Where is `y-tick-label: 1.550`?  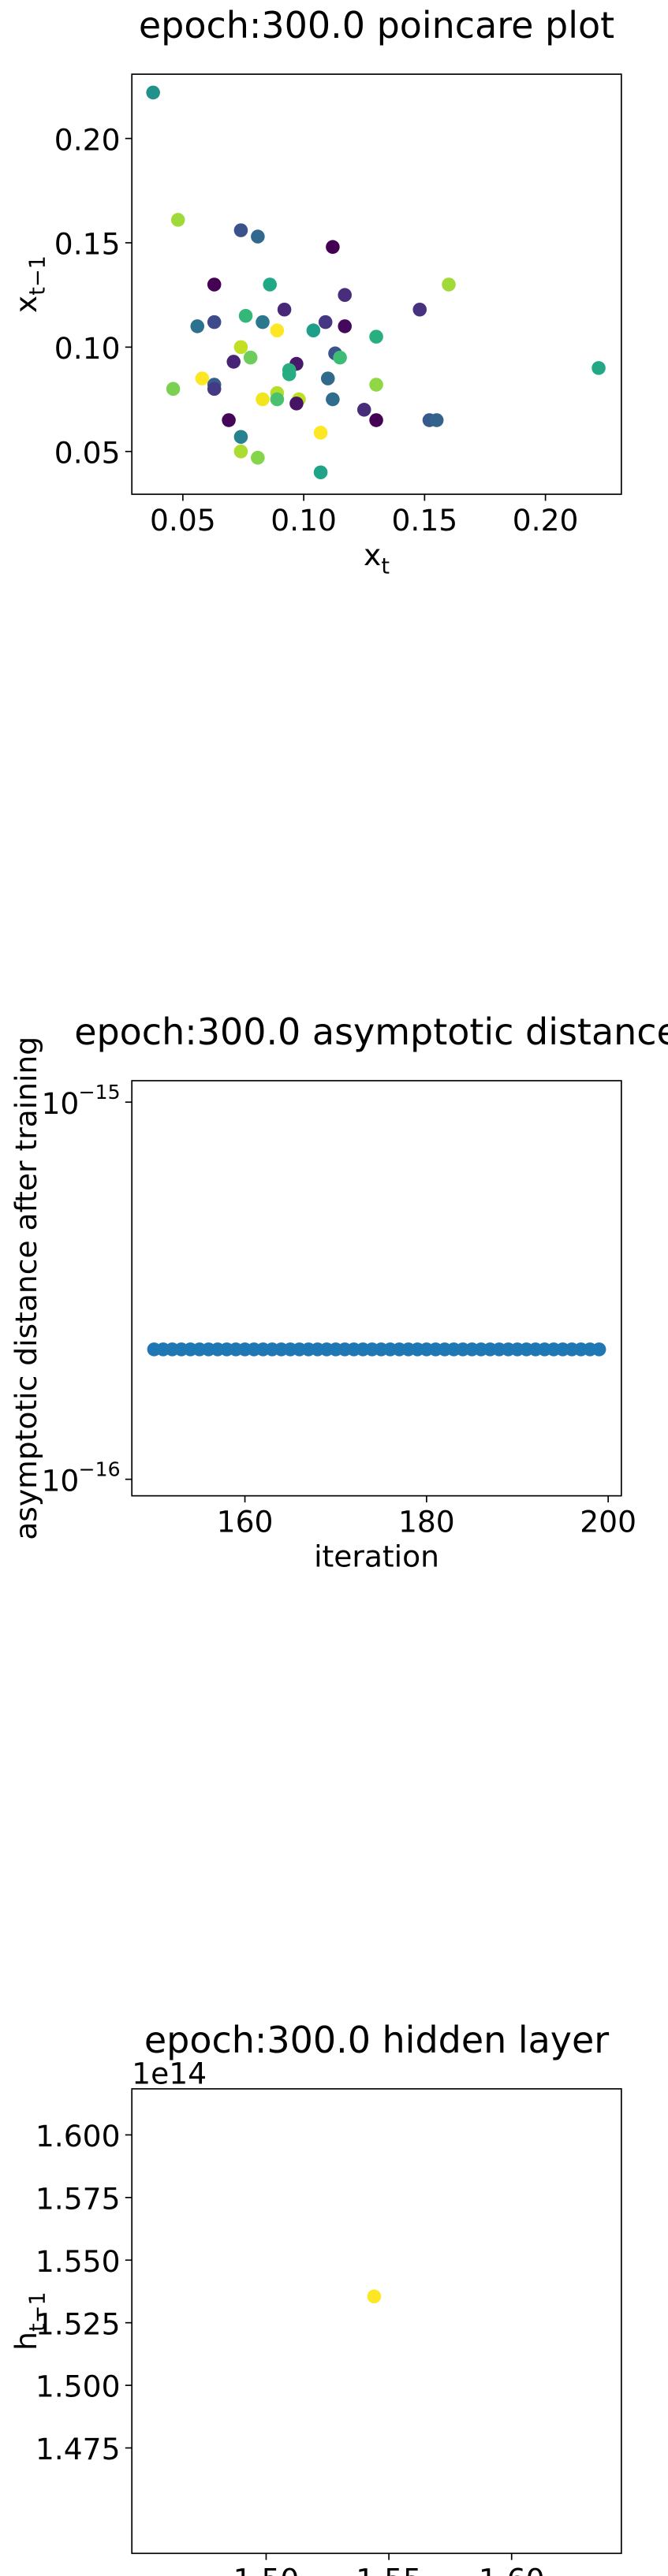
y-tick-label: 1.550 is located at coordinates (78, 2261).